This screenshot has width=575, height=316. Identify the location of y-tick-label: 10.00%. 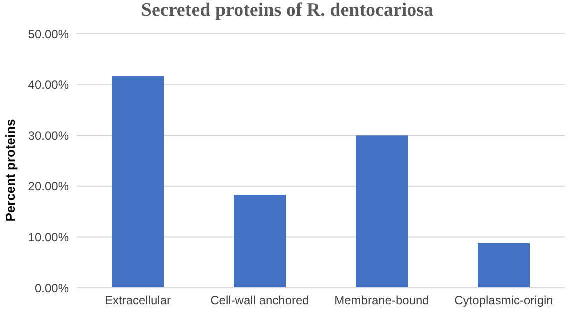
(49, 237).